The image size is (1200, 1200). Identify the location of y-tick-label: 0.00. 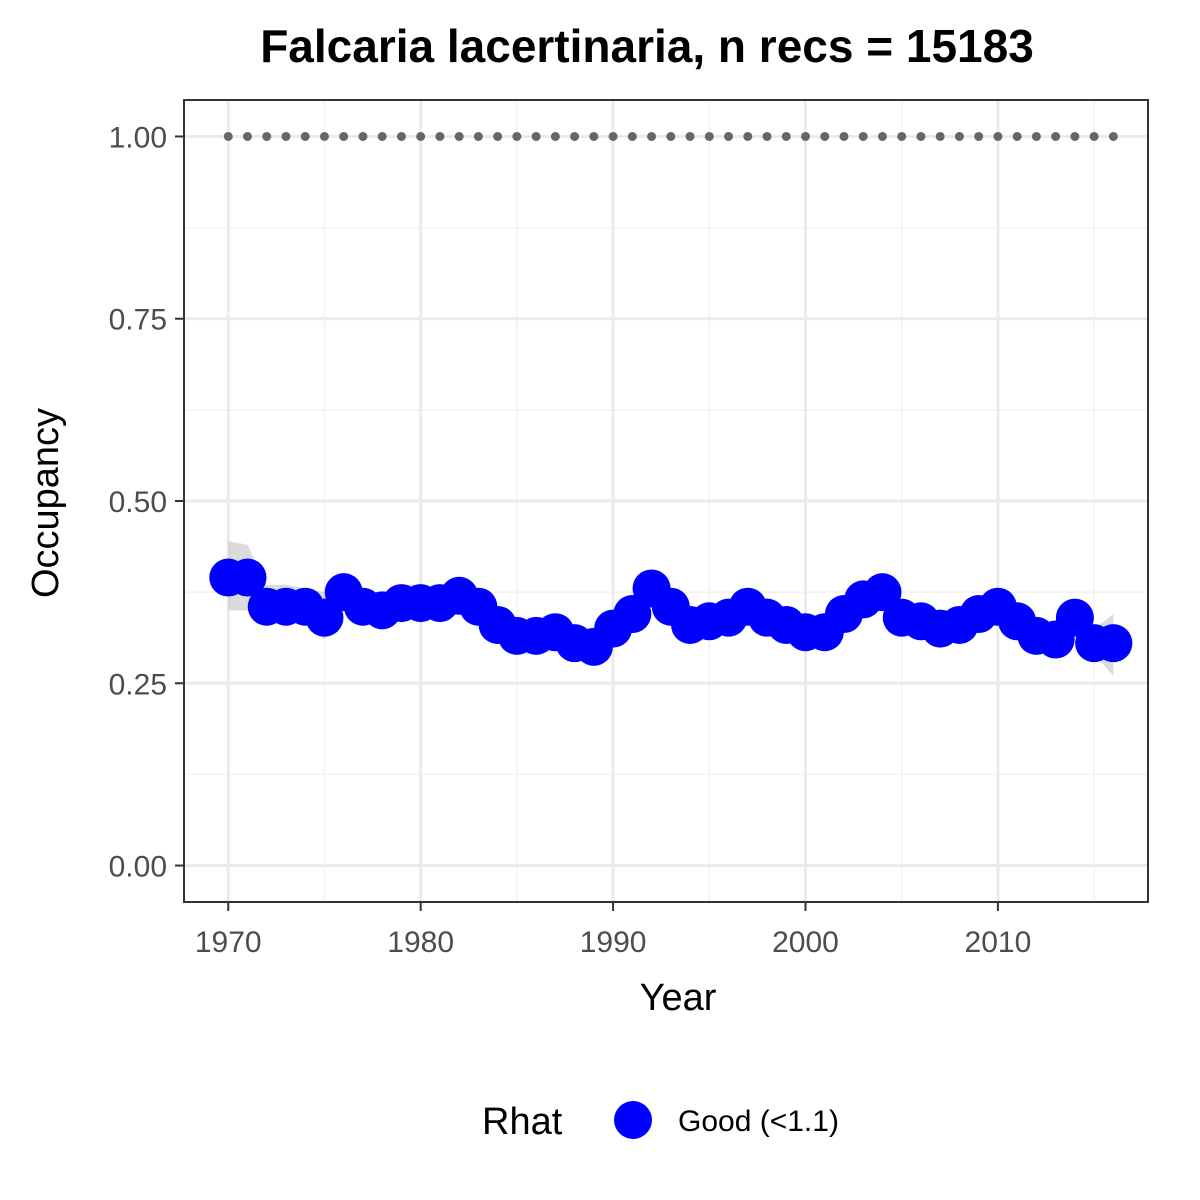
(138, 867).